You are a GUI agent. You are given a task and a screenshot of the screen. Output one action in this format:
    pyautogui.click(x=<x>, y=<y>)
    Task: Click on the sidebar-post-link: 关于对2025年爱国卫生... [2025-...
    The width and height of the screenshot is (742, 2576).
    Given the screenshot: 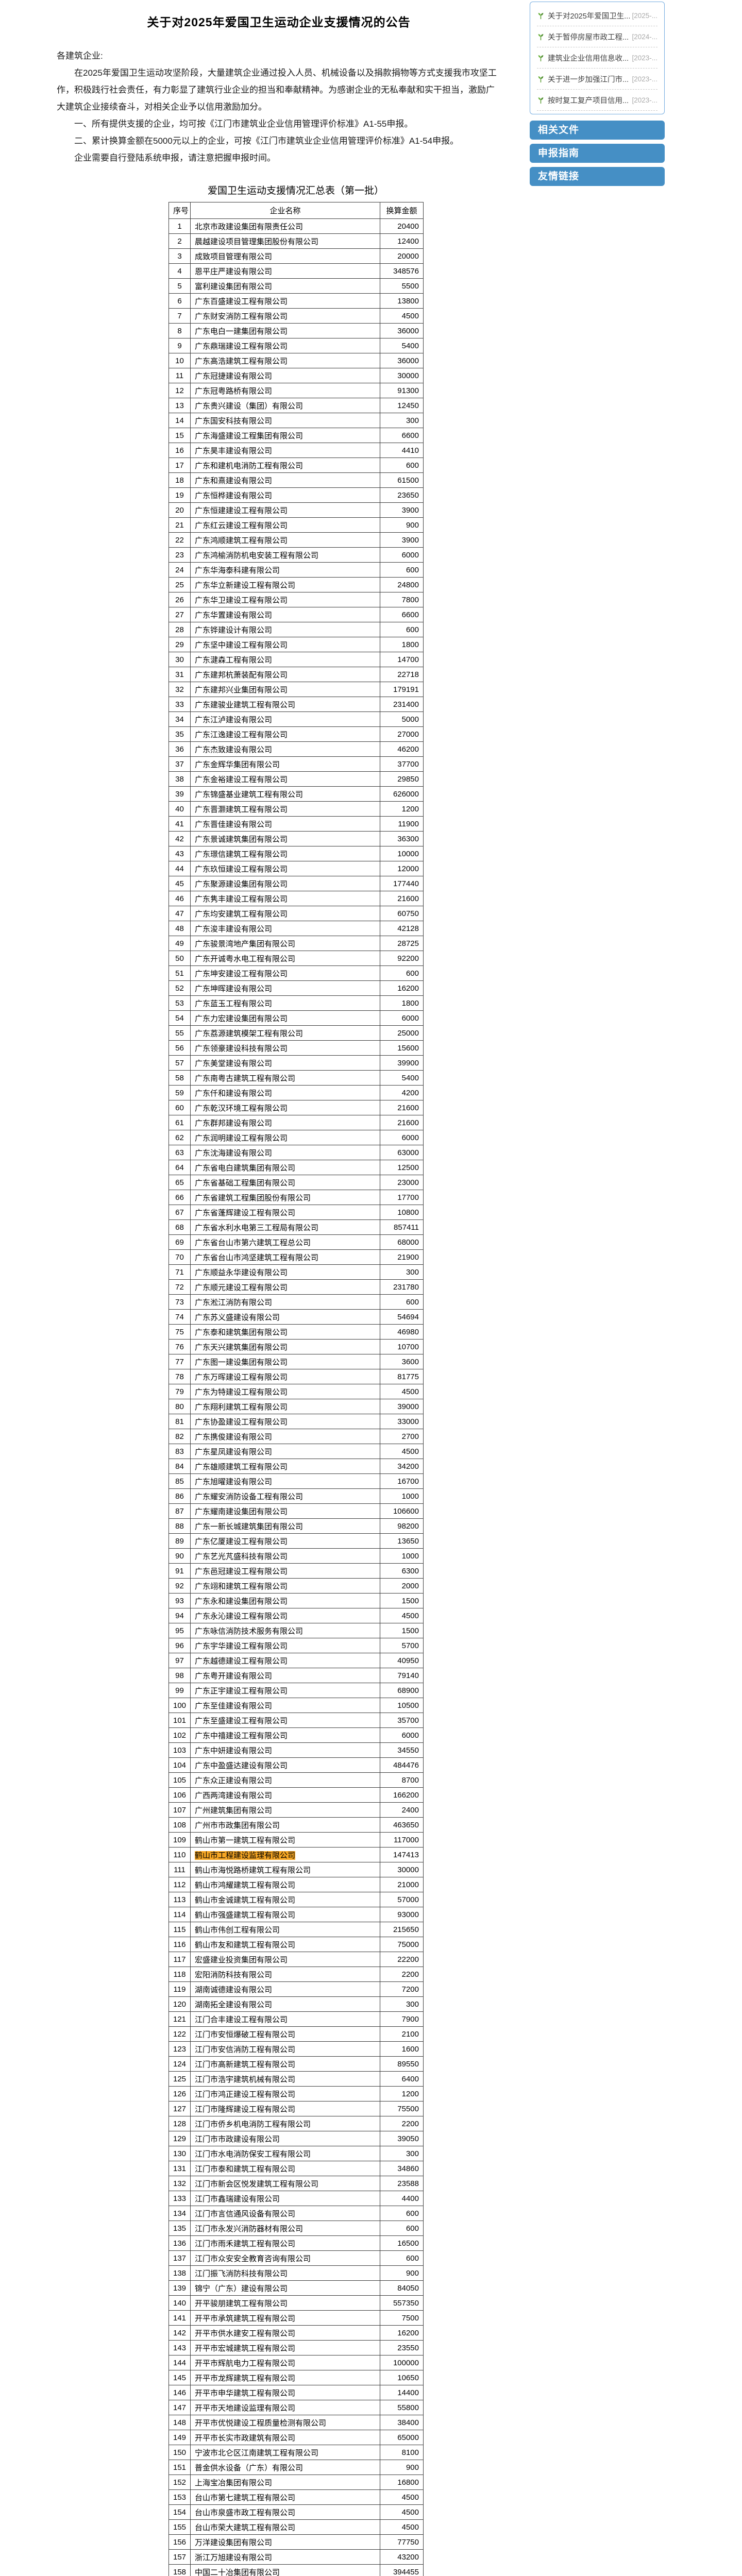 What is the action you would take?
    pyautogui.click(x=597, y=15)
    